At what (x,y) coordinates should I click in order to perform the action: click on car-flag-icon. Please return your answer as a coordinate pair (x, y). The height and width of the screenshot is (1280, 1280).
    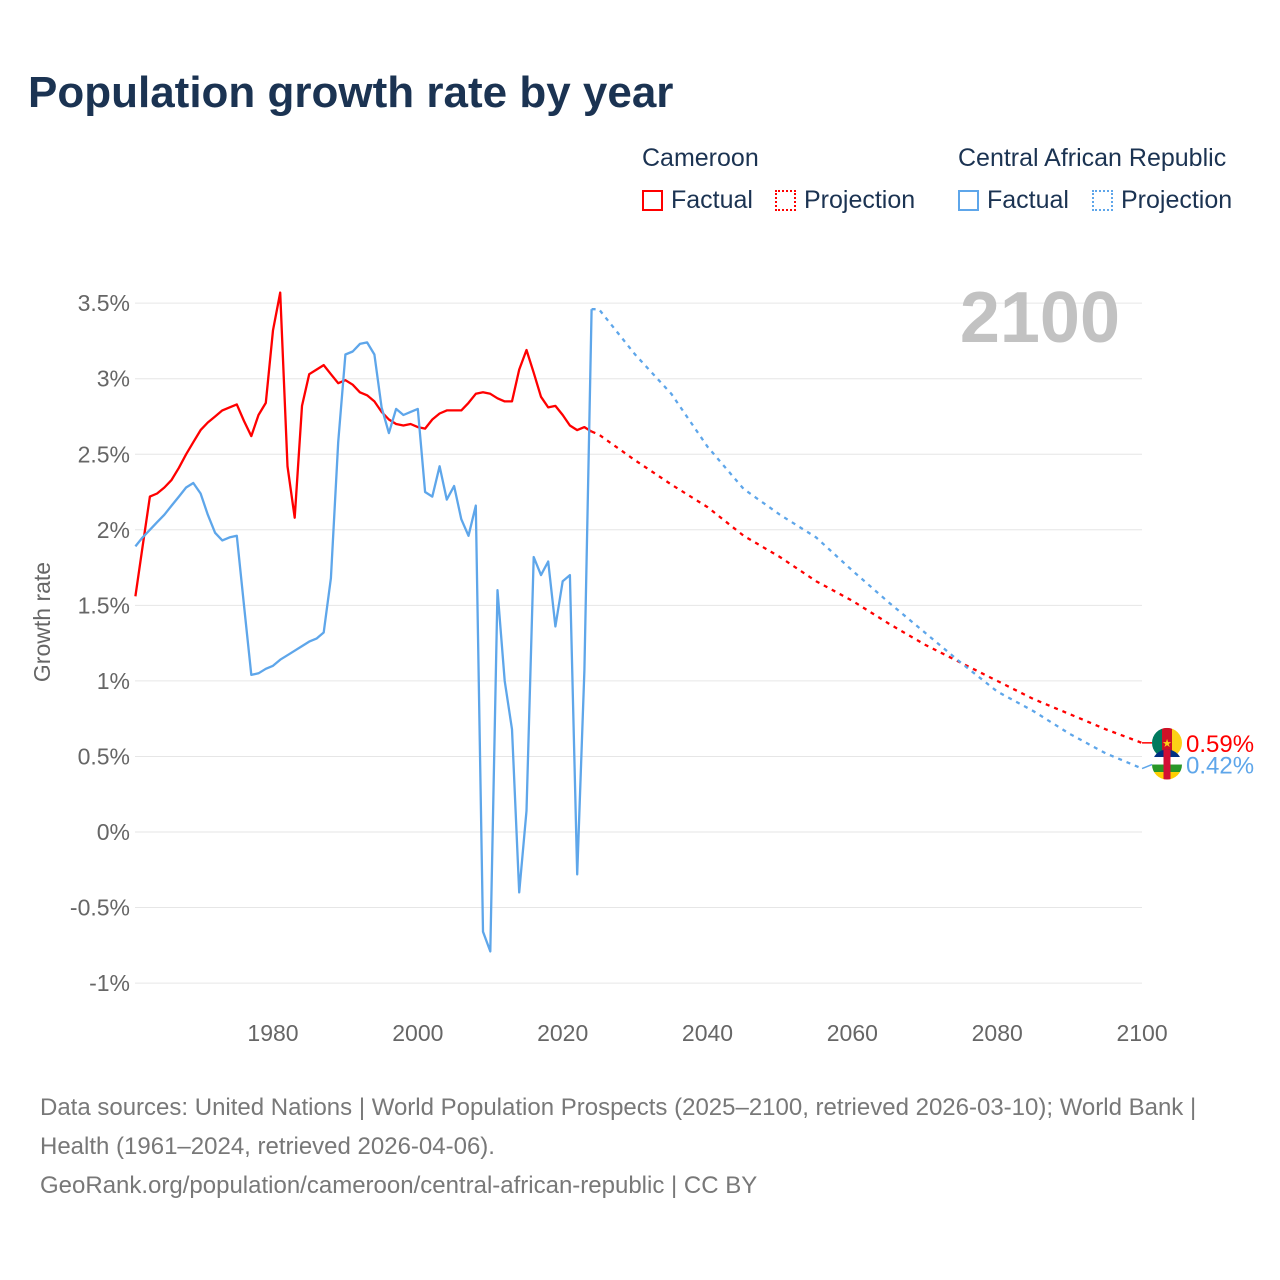
    Looking at the image, I should click on (1167, 764).